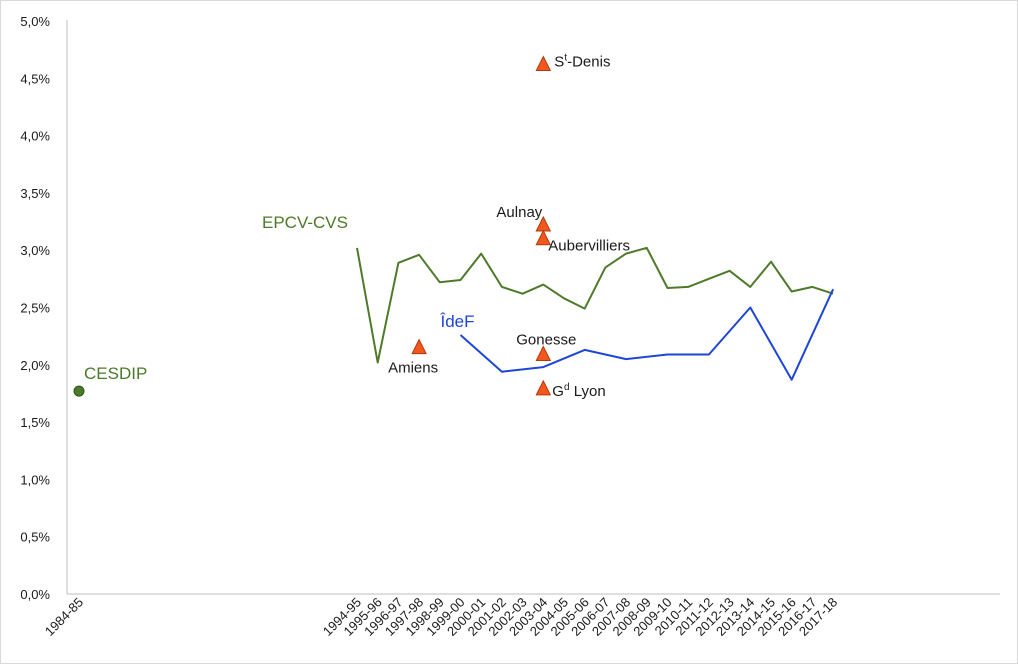  Describe the element at coordinates (543, 237) in the screenshot. I see `marker-aubervilliers` at that location.